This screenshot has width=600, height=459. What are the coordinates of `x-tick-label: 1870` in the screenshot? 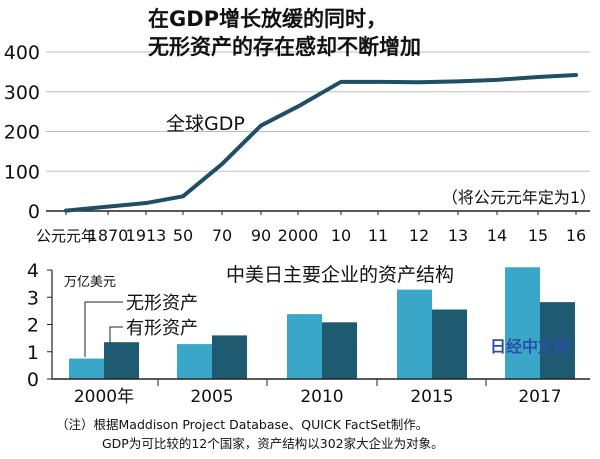 It's located at (108, 235).